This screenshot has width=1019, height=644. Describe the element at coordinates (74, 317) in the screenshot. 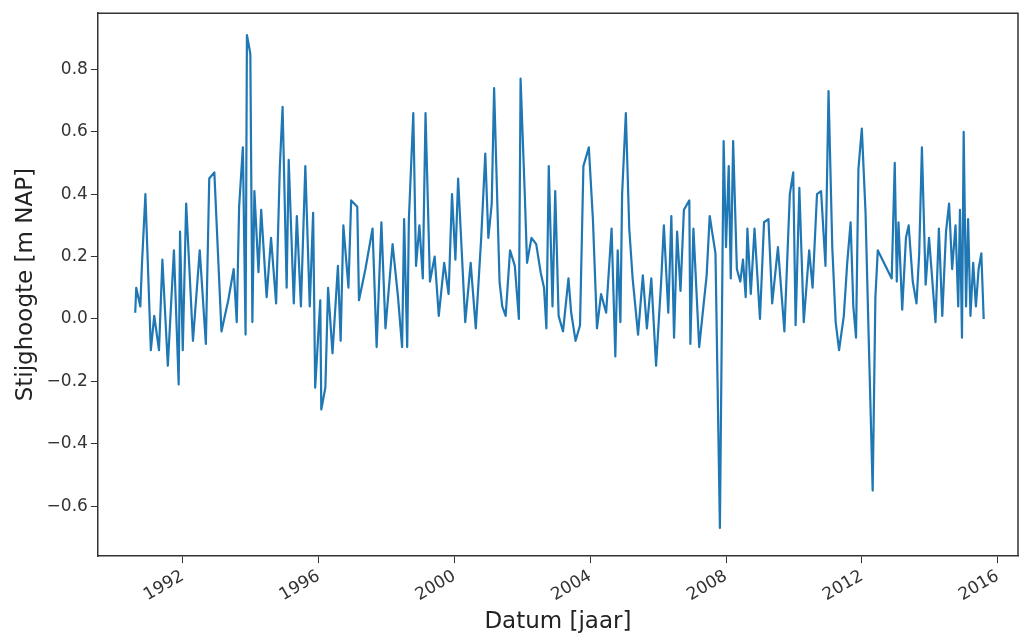

I see `y-tick-label: 0.0` at that location.